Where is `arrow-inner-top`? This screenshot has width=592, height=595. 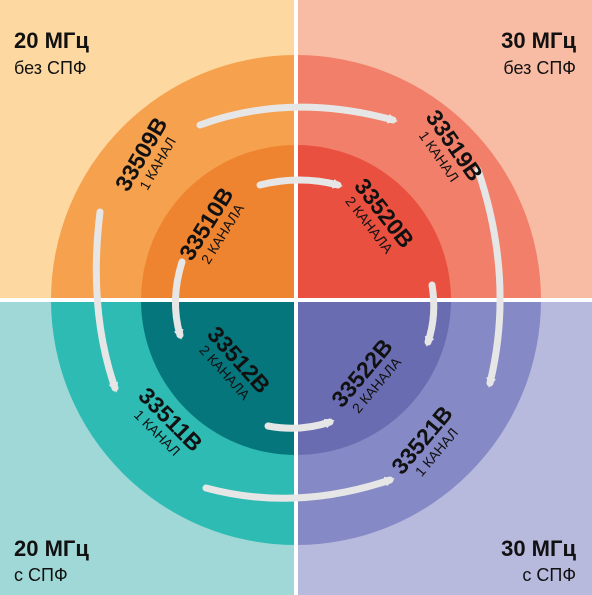
arrow-inner-top is located at coordinates (299, 182).